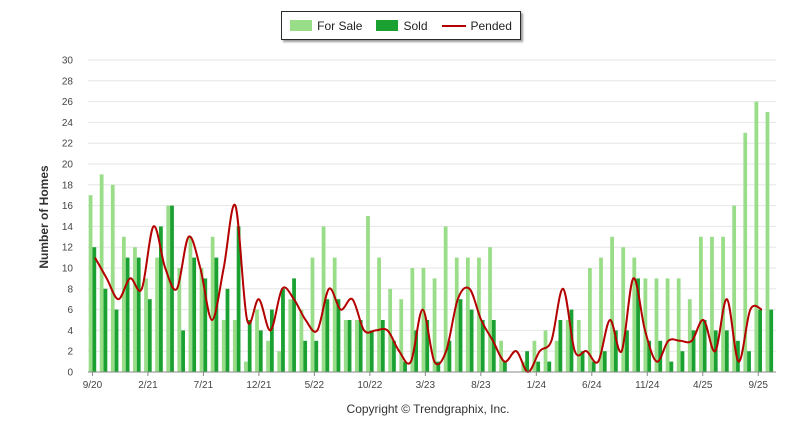 Image resolution: width=800 pixels, height=434 pixels. Describe the element at coordinates (315, 385) in the screenshot. I see `x-tick-label: 5/22` at that location.